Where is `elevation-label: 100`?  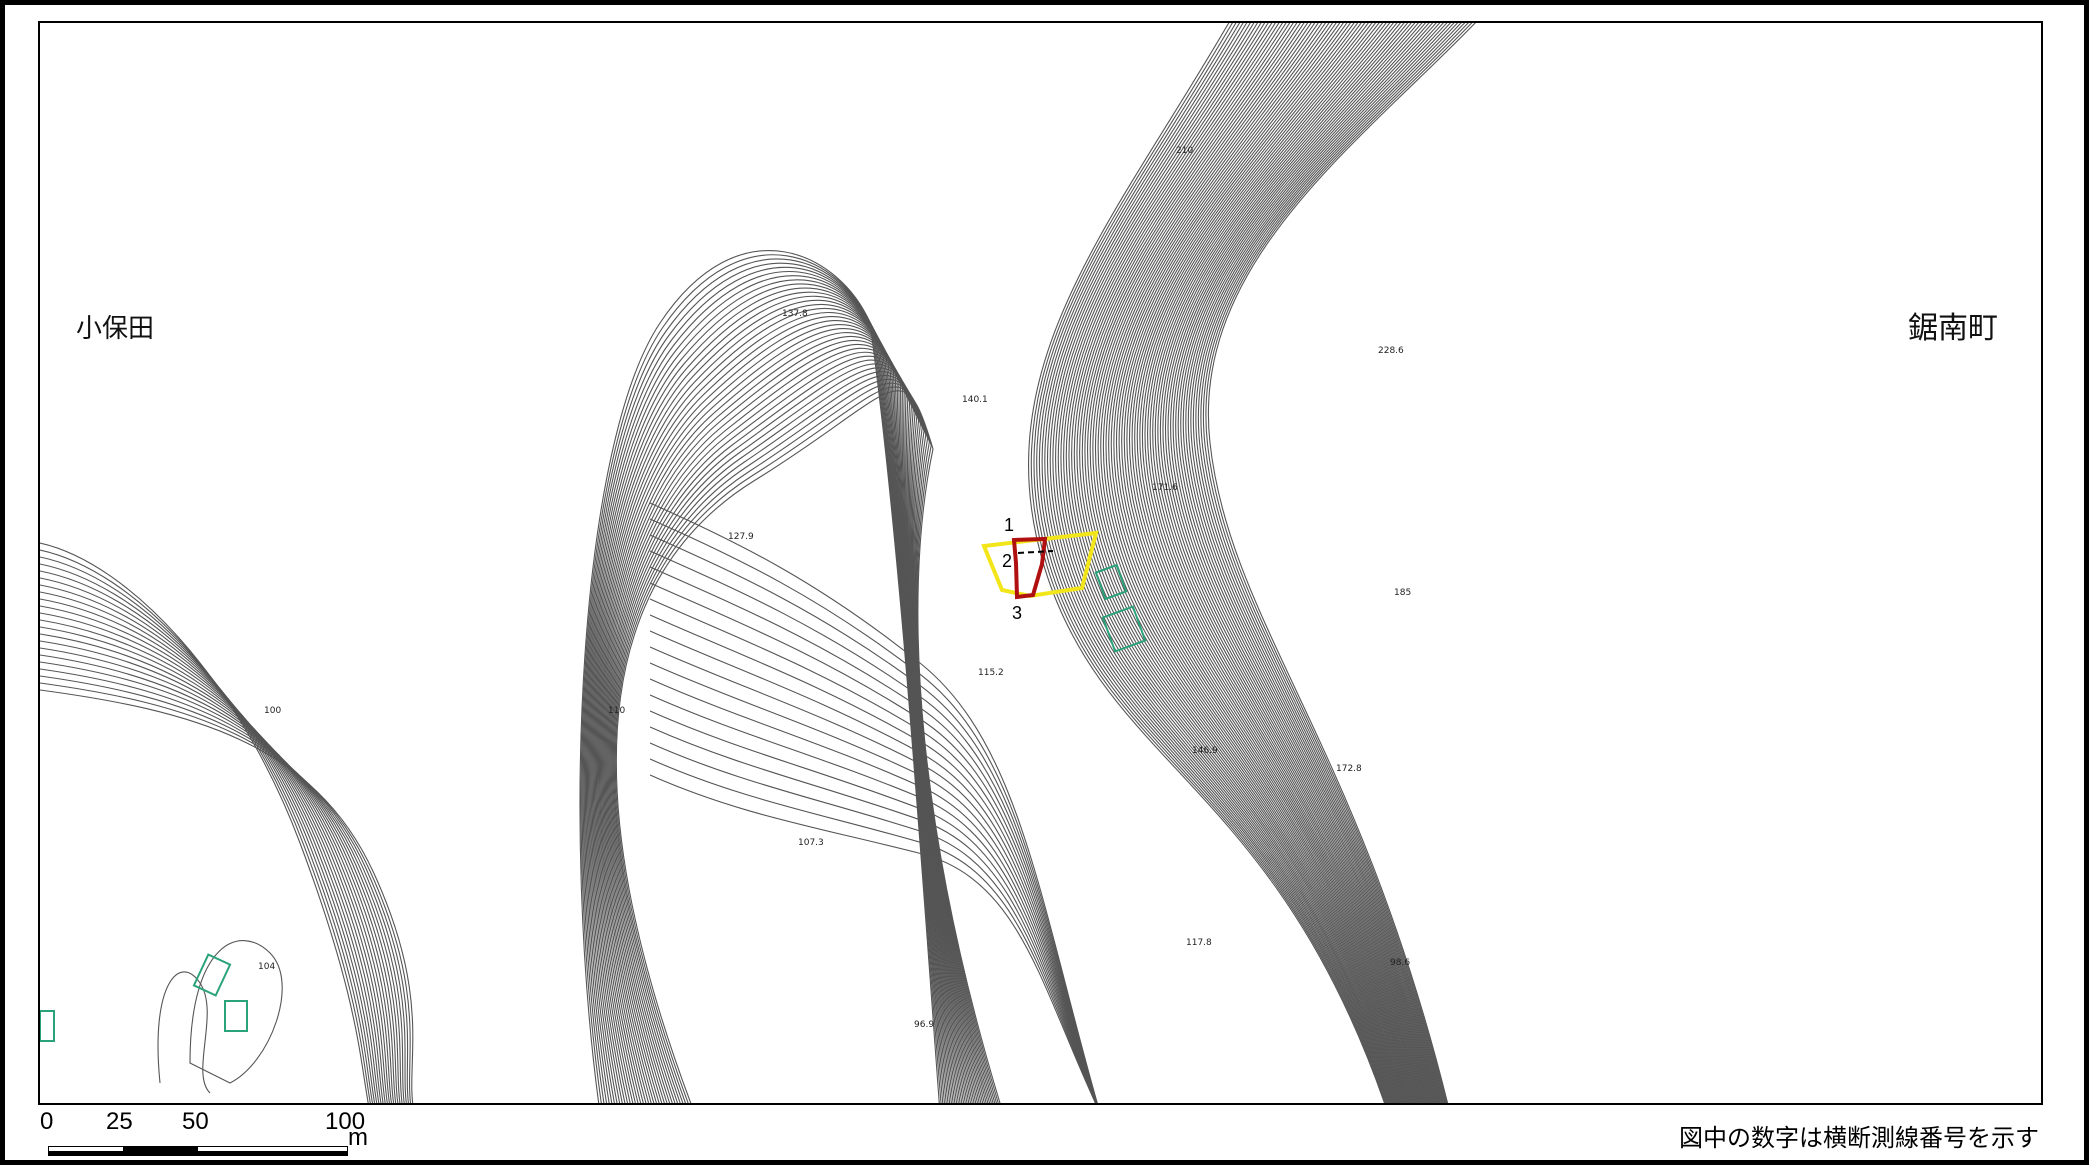 elevation-label: 100 is located at coordinates (272, 711).